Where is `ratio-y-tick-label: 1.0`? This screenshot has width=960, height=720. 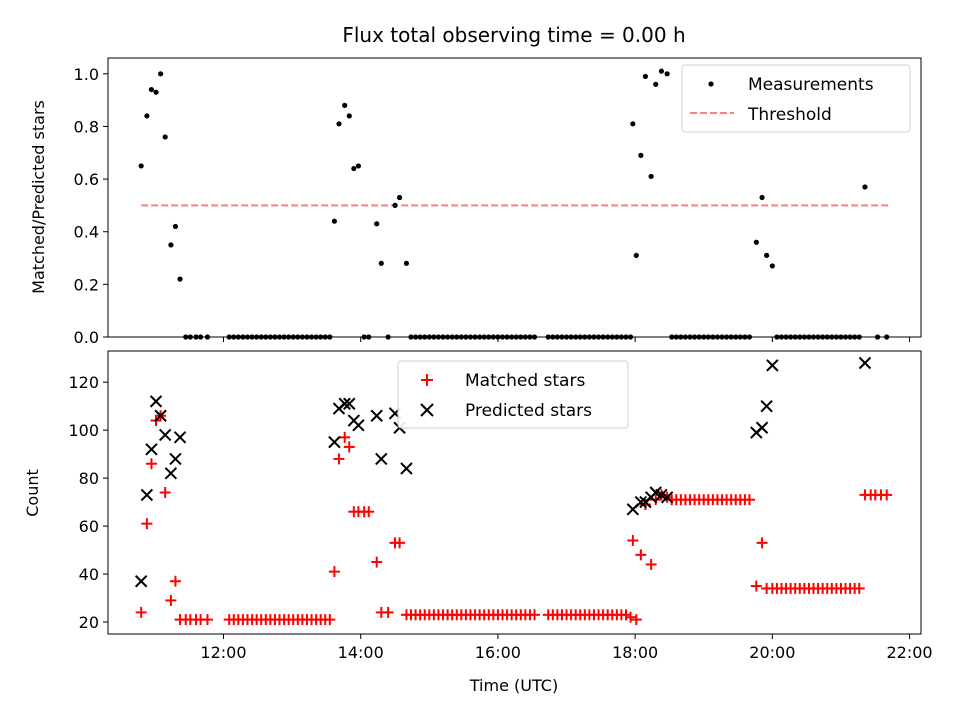 ratio-y-tick-label: 1.0 is located at coordinates (86, 74).